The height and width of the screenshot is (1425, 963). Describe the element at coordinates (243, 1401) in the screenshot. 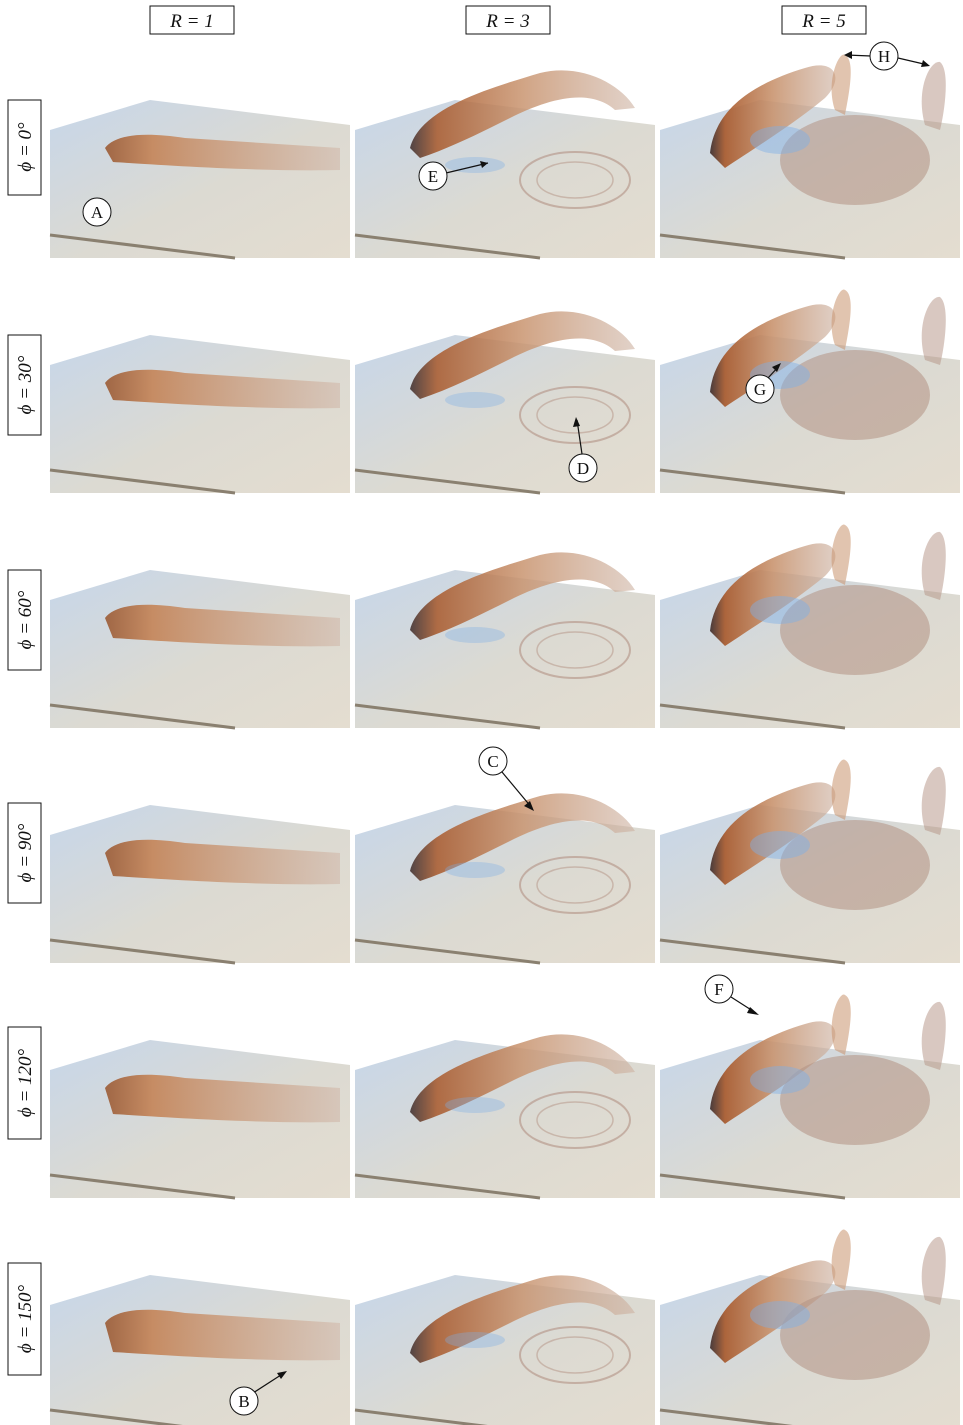

I see `svg-text: B` at that location.